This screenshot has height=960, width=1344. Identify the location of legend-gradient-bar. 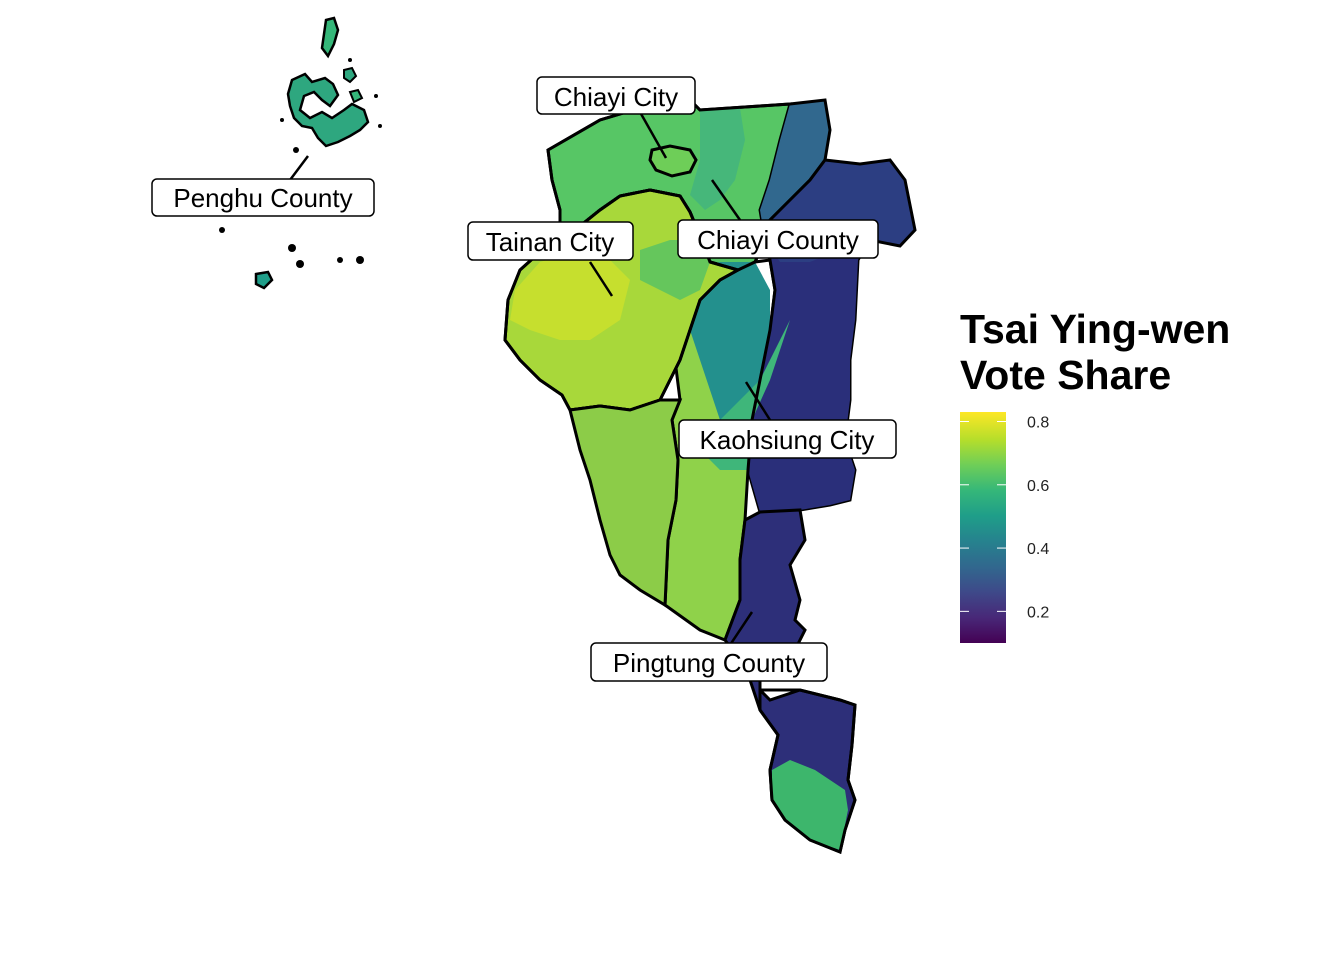
(983, 527).